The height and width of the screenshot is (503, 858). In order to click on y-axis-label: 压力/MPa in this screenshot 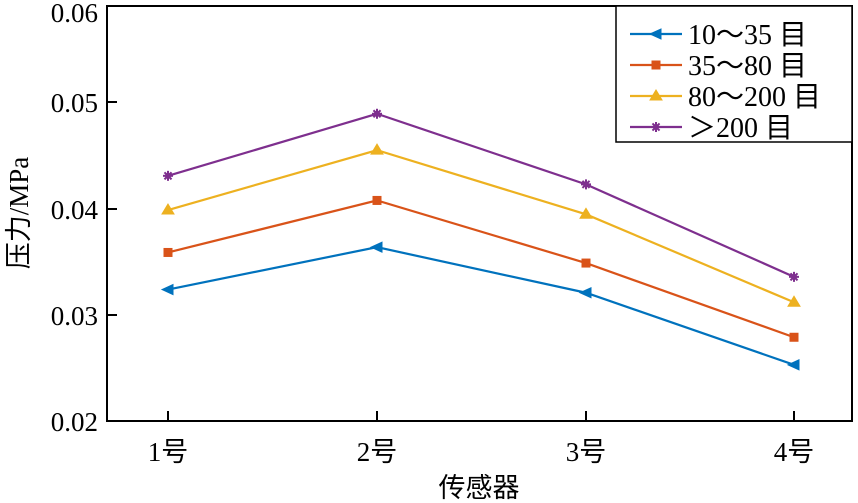, I will do `click(19, 213)`.